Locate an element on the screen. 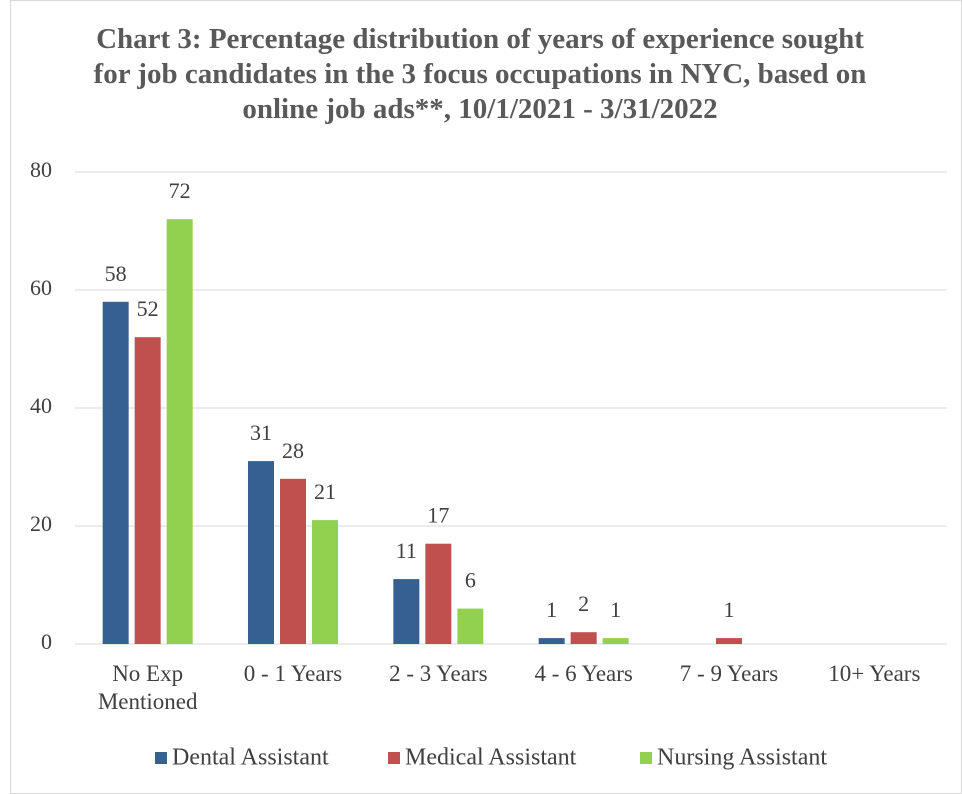 The width and height of the screenshot is (962, 794). data-label: 58 is located at coordinates (116, 273).